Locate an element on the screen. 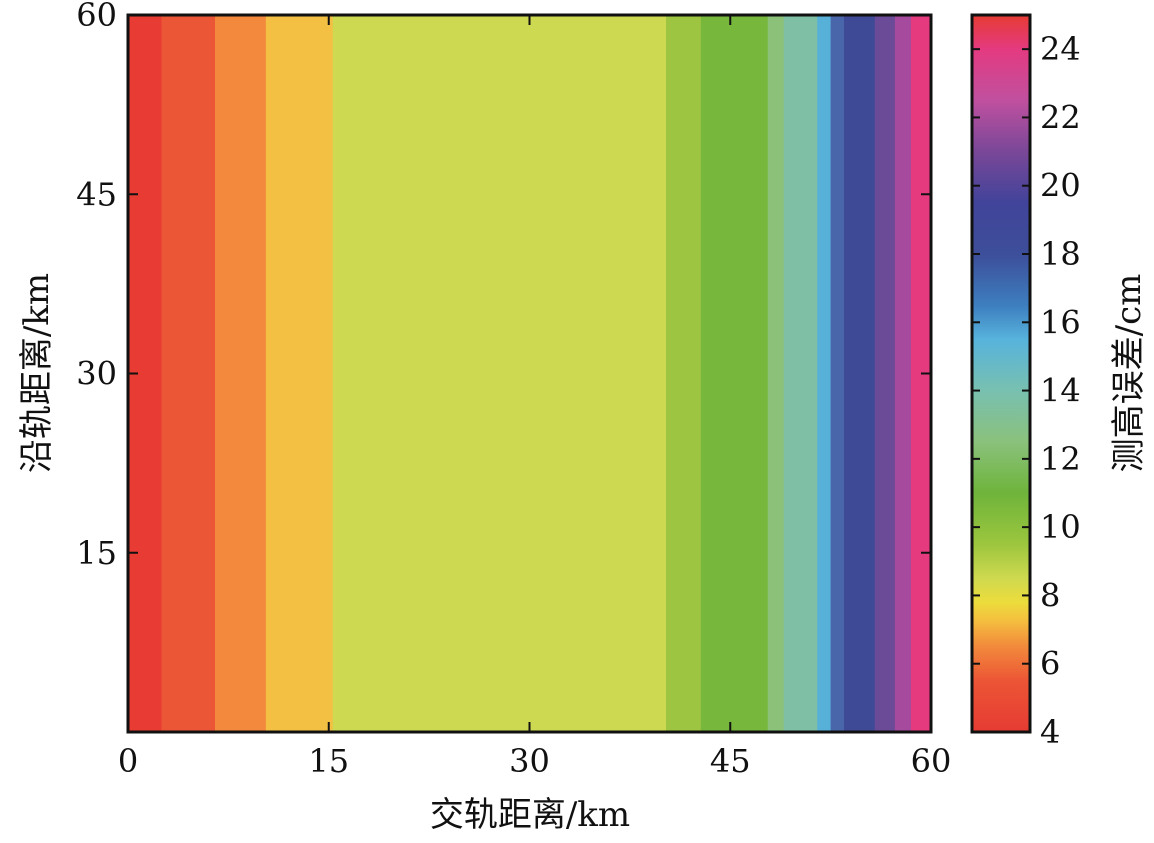 Image resolution: width=1154 pixels, height=843 pixels. colorbar-tick-label: 24 is located at coordinates (1060, 49).